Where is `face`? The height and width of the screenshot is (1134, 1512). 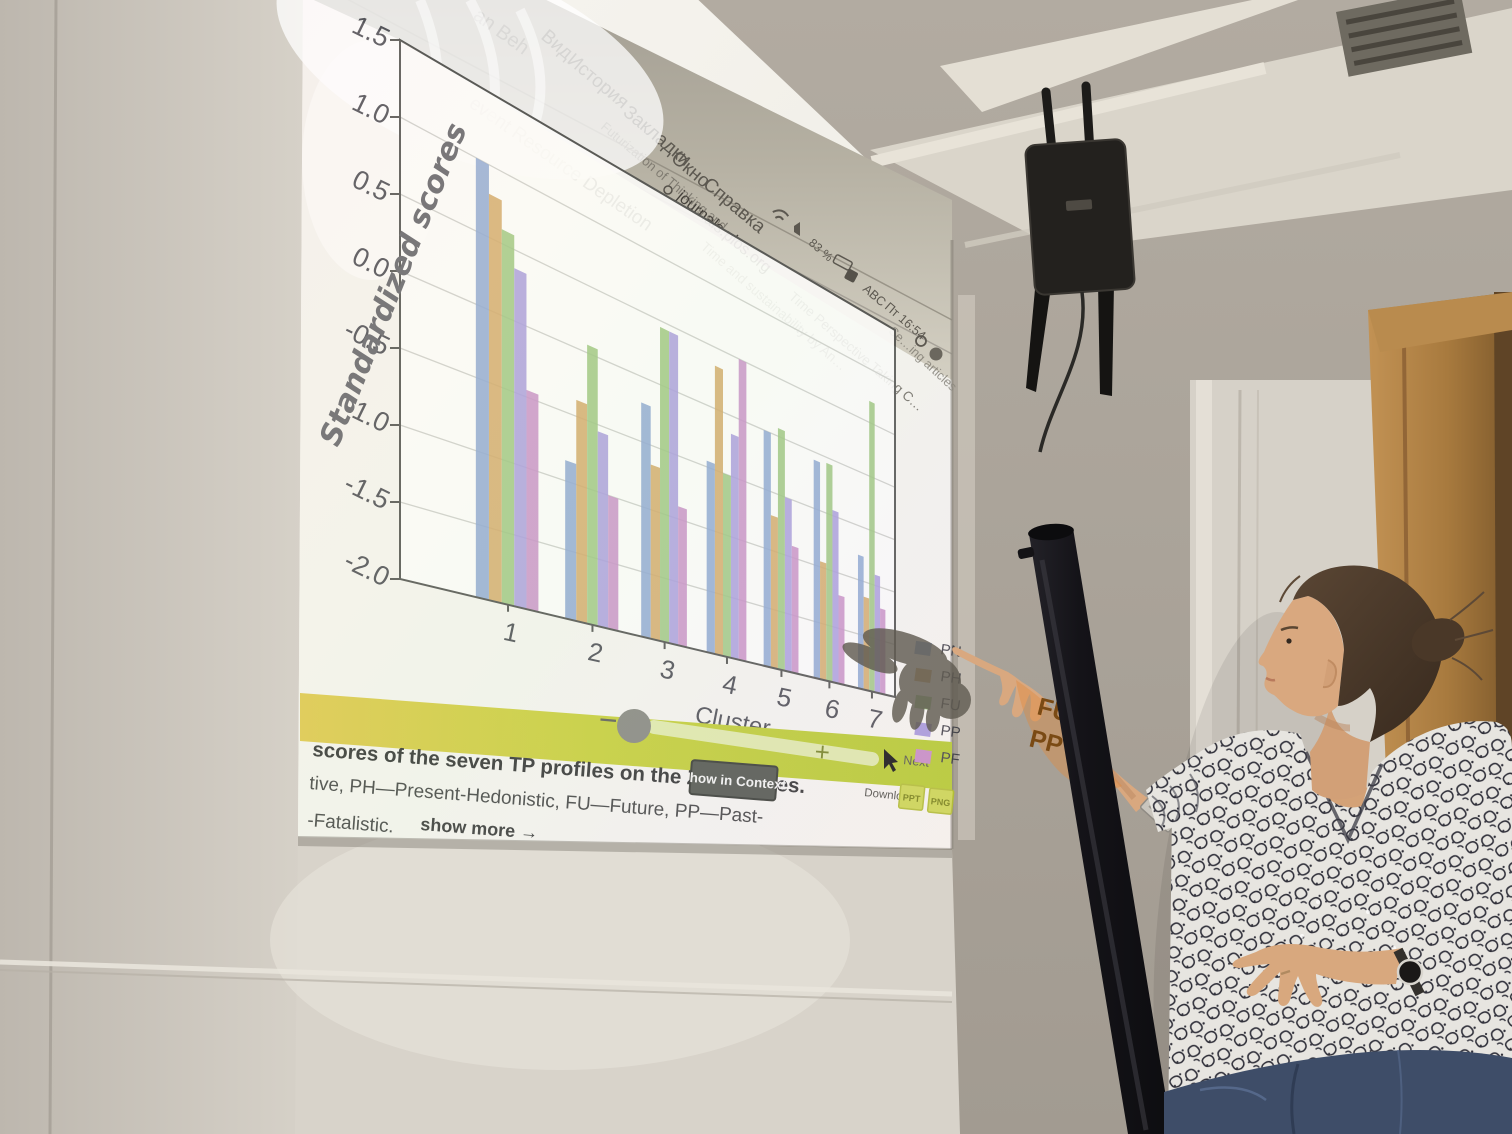 face is located at coordinates (1301, 656).